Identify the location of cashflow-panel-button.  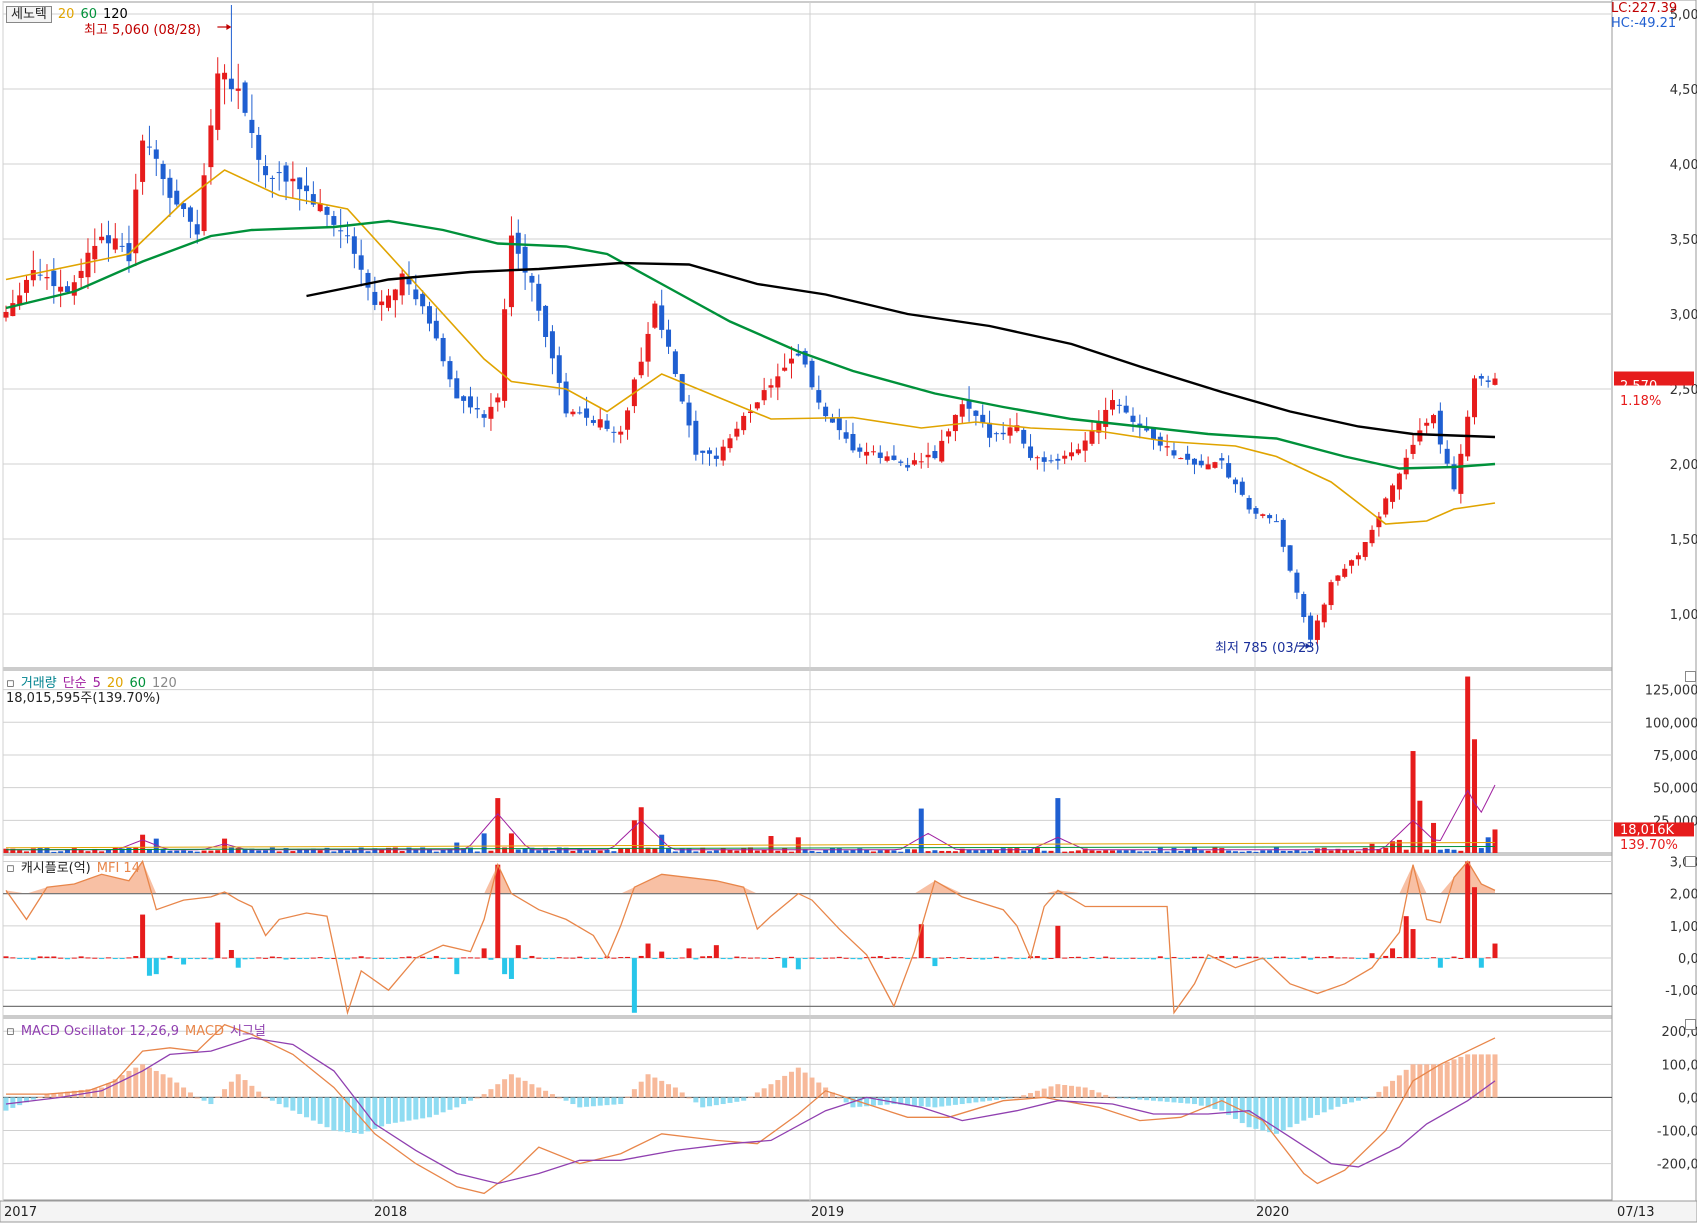
(1690, 861).